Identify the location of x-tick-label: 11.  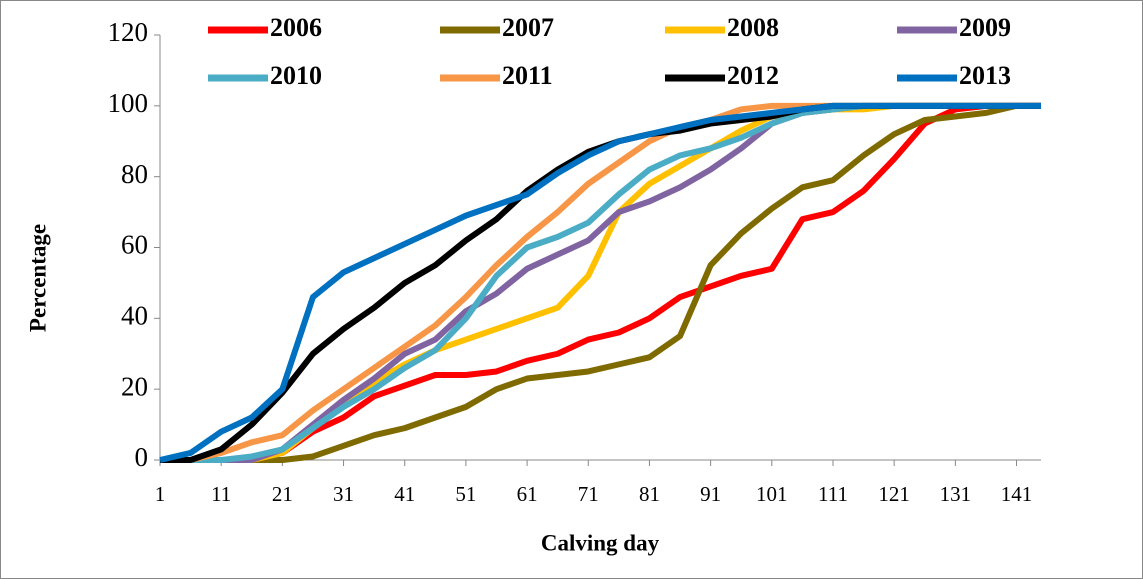
(221, 494).